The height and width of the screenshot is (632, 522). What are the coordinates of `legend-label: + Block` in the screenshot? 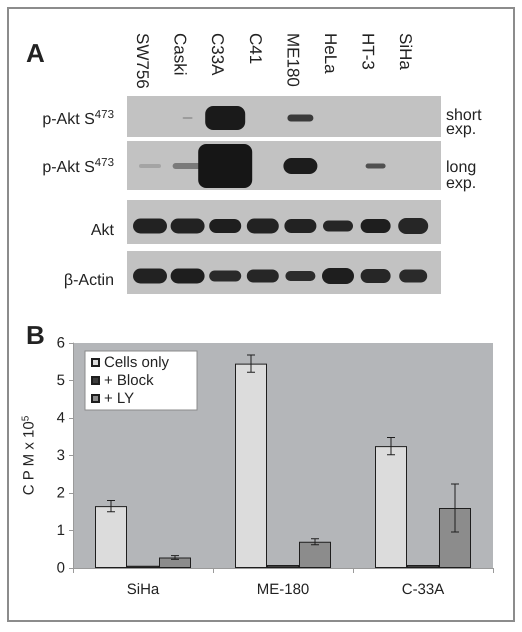 It's located at (129, 380).